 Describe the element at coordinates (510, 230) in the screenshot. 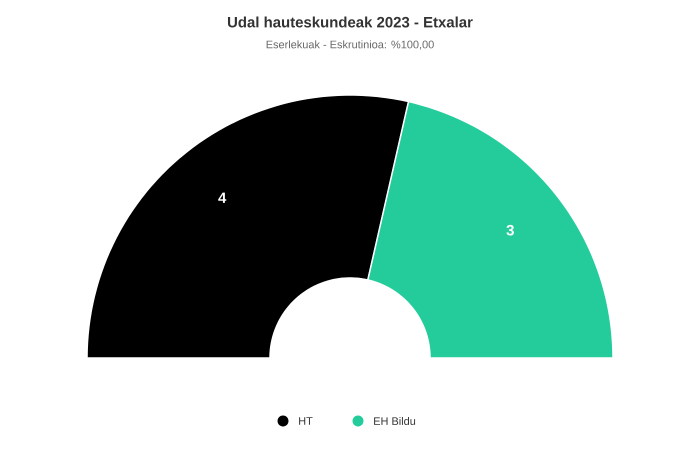

I see `data-label: 3` at that location.